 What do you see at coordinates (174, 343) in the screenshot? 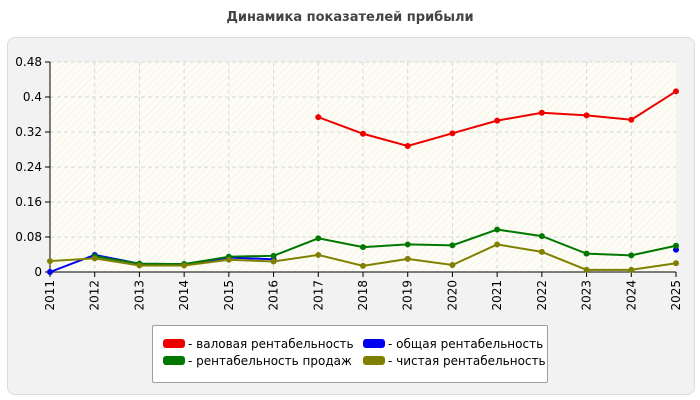
I see `legend-swatch-gross` at bounding box center [174, 343].